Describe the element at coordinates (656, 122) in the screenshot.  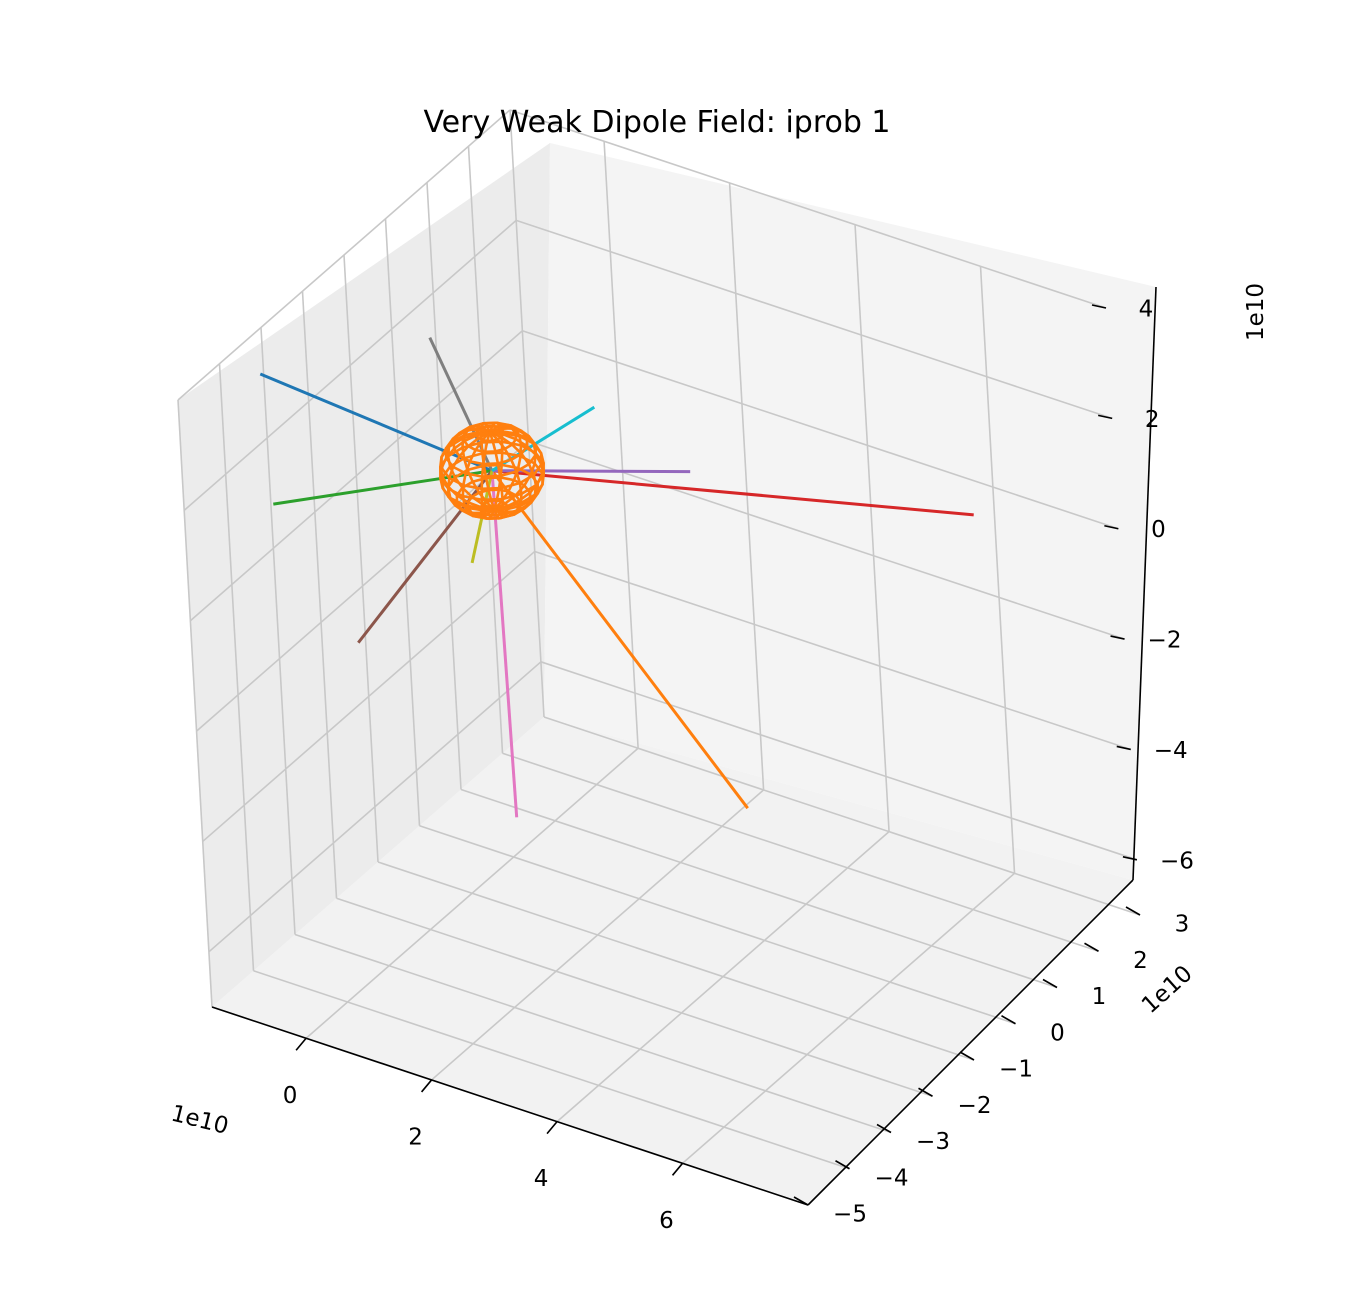
I see `chart-title: Very Weak Dipole Field: iprob 1` at that location.